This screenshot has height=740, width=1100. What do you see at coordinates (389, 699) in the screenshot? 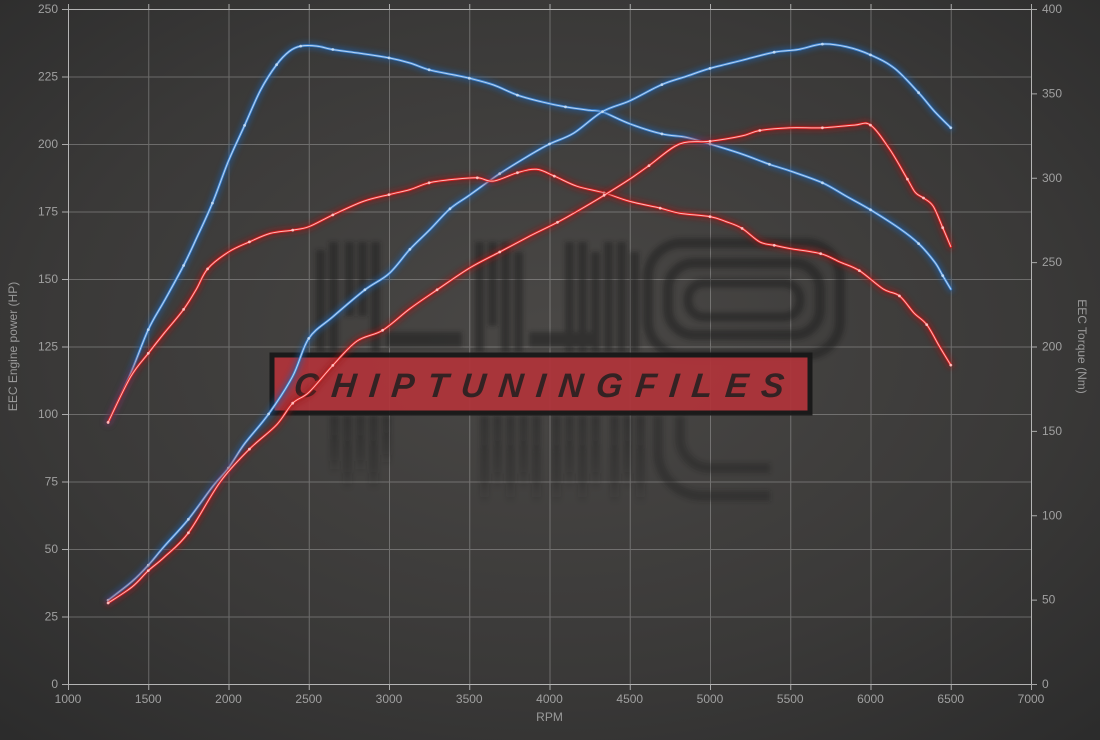
I see `svg-text: 3000` at bounding box center [389, 699].